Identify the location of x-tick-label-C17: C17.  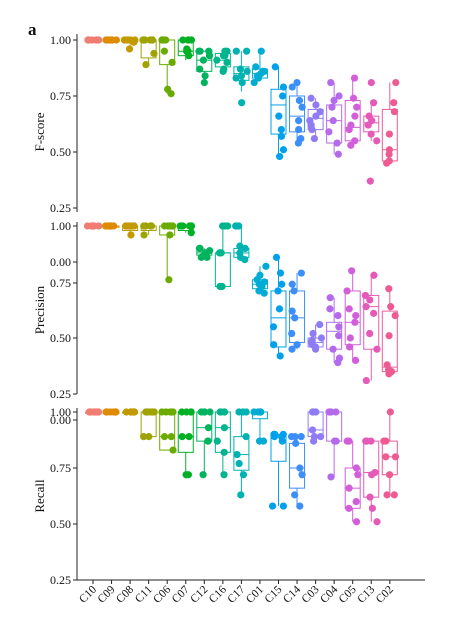
(236, 594).